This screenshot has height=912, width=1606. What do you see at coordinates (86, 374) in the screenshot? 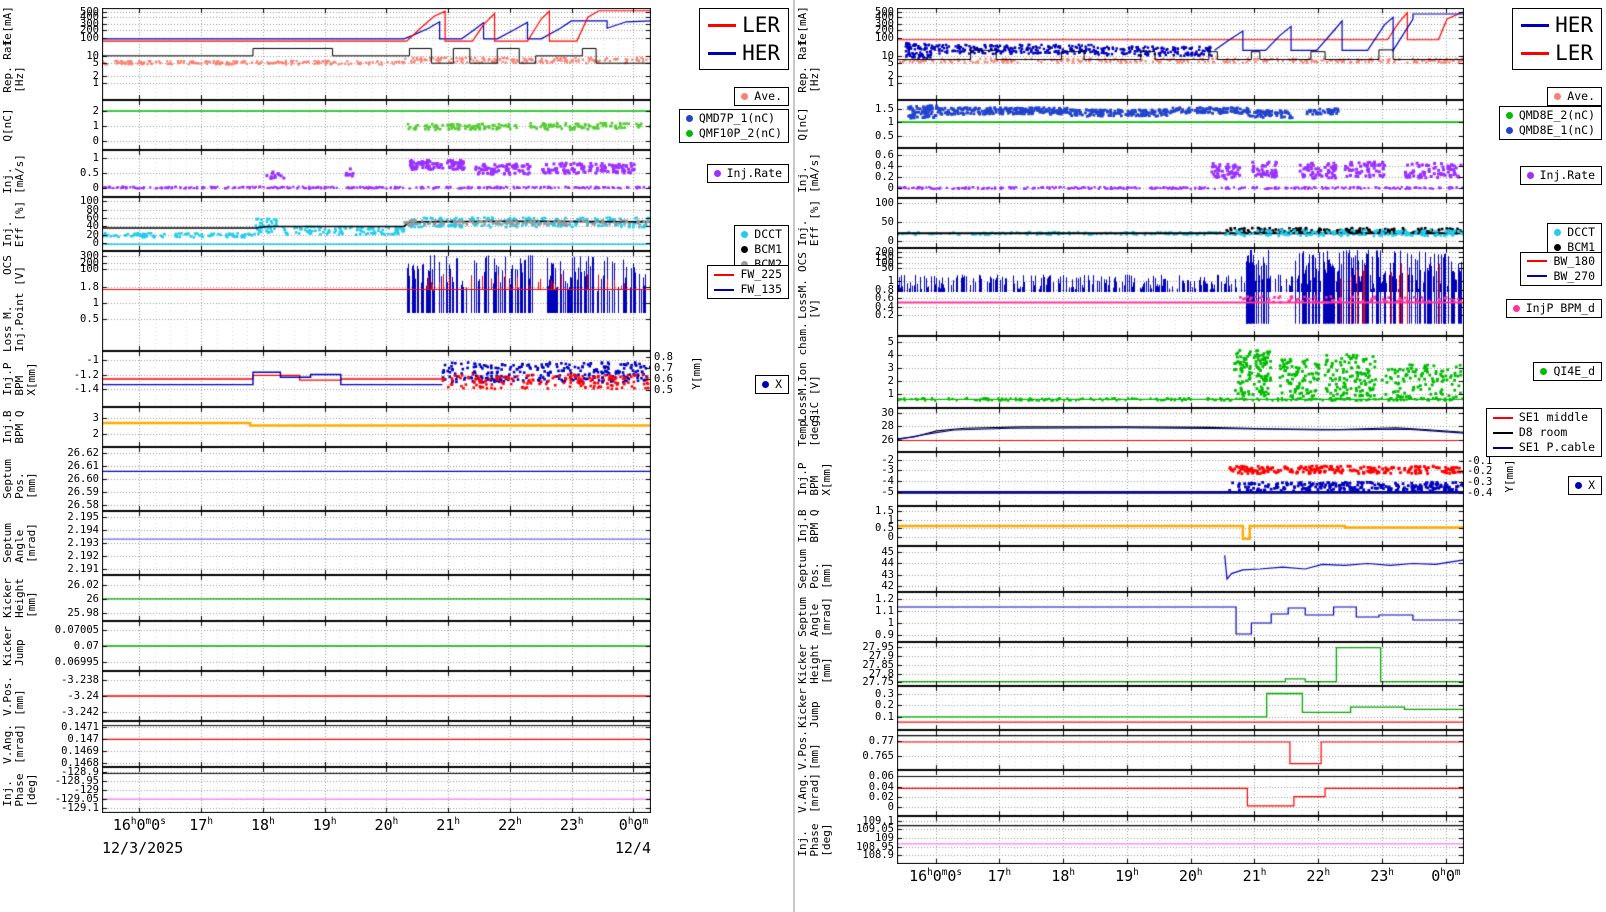
I see `y-tick-label: -1.2` at bounding box center [86, 374].